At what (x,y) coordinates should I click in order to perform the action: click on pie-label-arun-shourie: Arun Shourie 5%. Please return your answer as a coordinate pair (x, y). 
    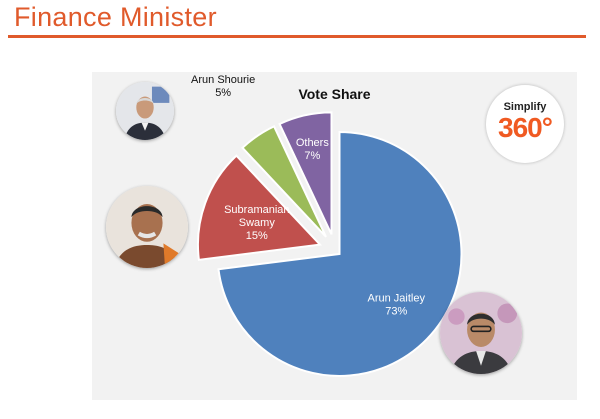
    Looking at the image, I should click on (223, 86).